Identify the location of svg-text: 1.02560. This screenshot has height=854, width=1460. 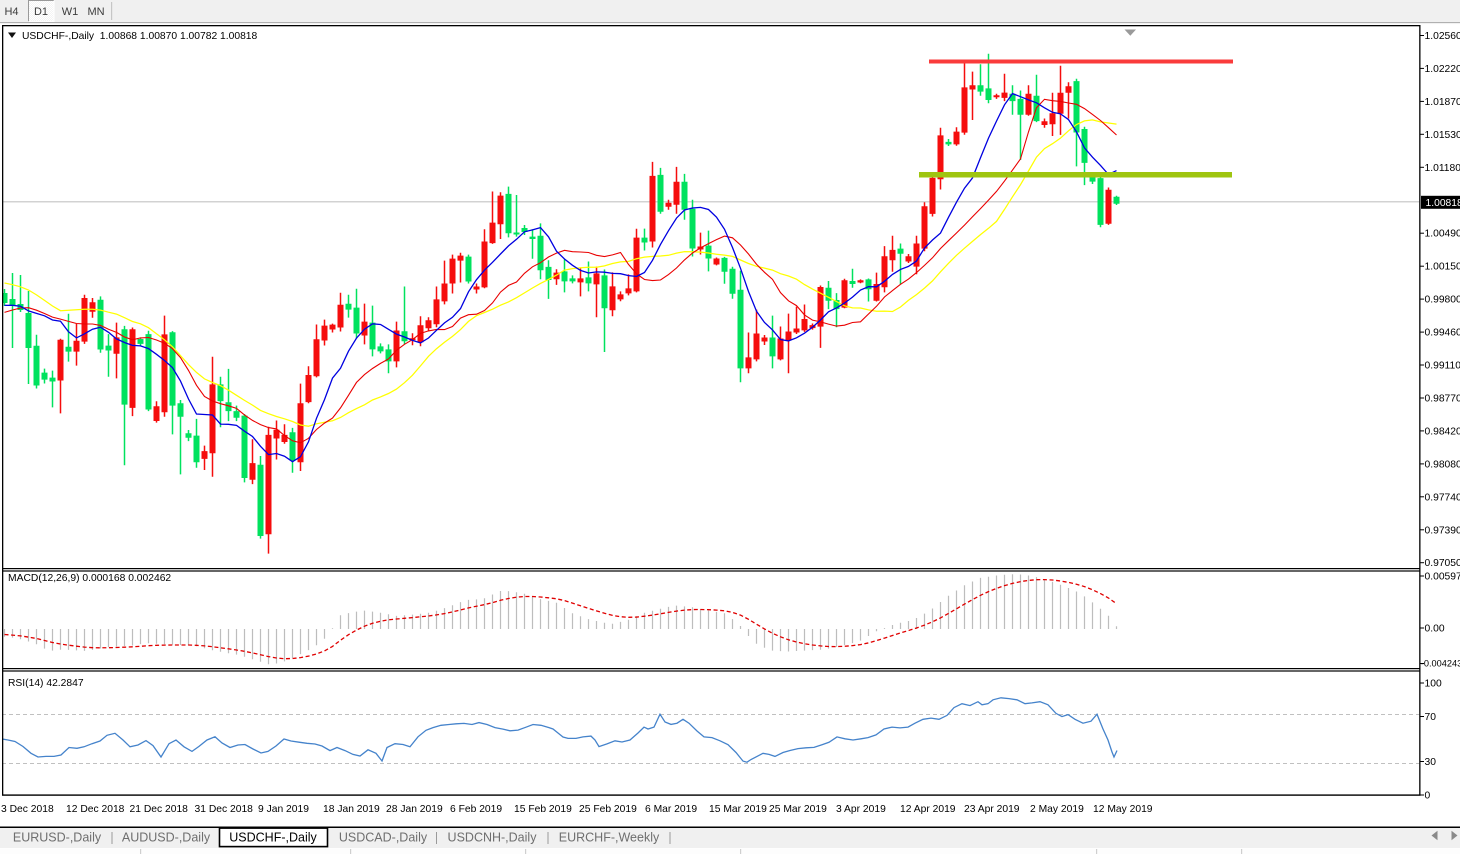
(1442, 36).